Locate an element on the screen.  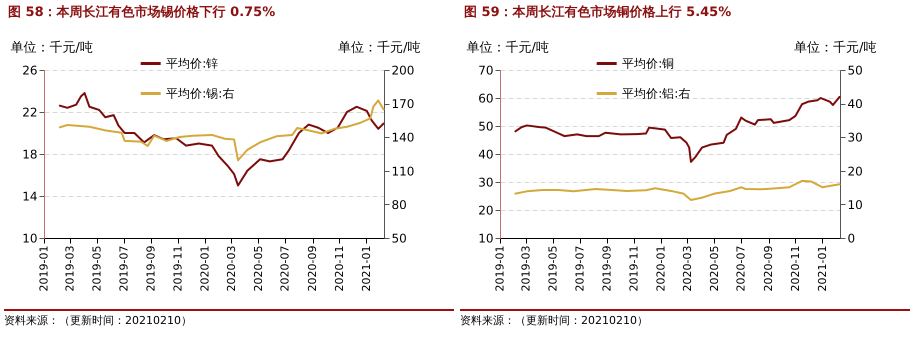
y2-tick-label: 0 is located at coordinates (852, 239).